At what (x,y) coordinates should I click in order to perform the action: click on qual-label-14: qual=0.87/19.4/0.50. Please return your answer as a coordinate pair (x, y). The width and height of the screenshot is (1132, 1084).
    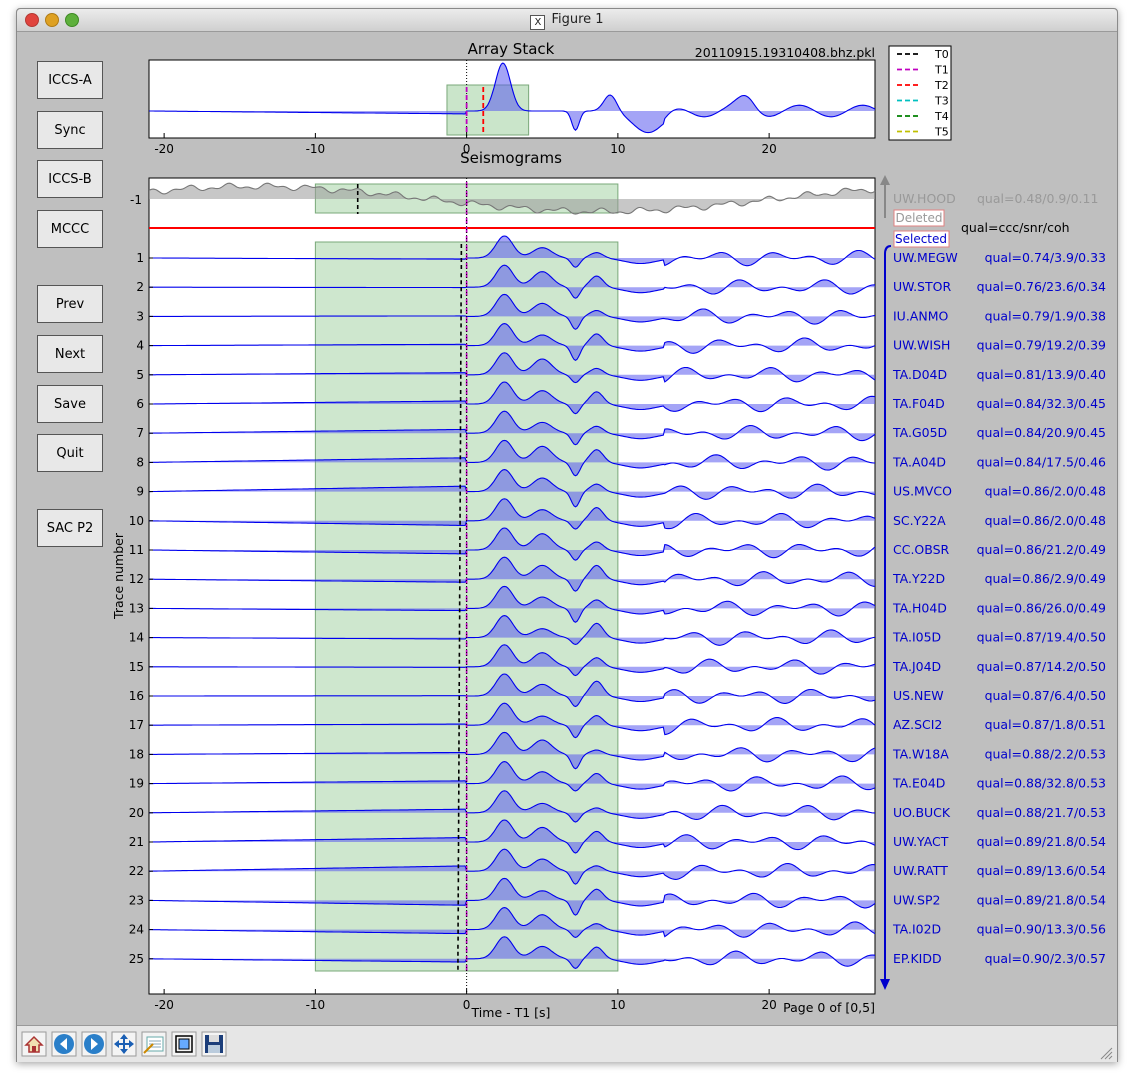
    Looking at the image, I should click on (1041, 637).